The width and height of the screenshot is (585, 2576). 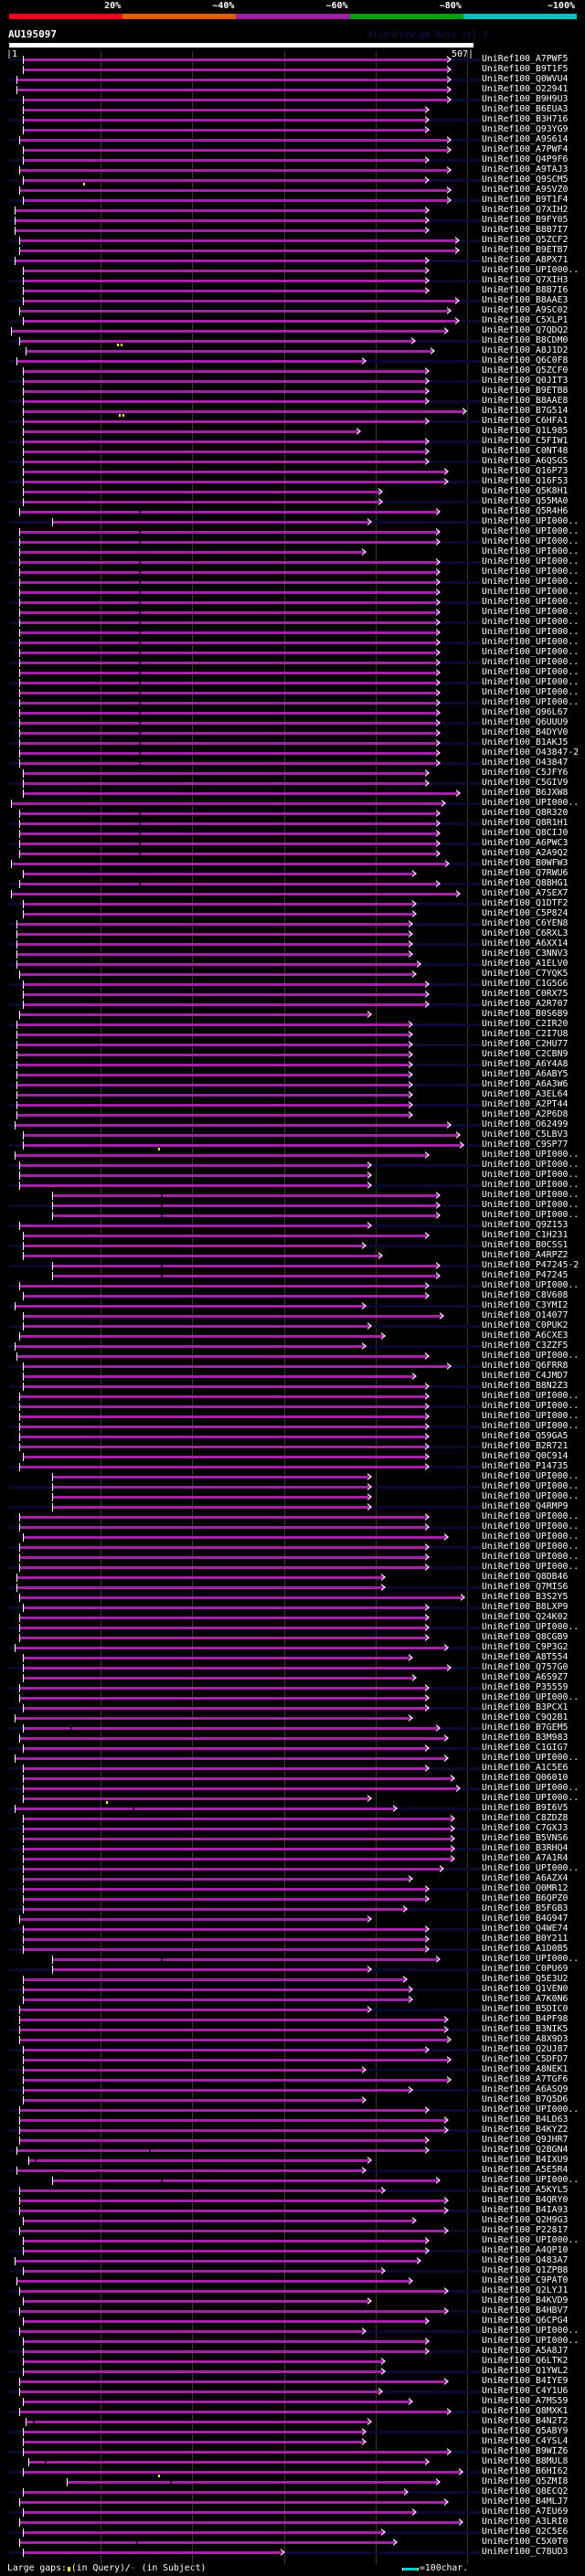 I want to click on hit-label-link: UniRef100_B8MUL8, so click(x=525, y=2460).